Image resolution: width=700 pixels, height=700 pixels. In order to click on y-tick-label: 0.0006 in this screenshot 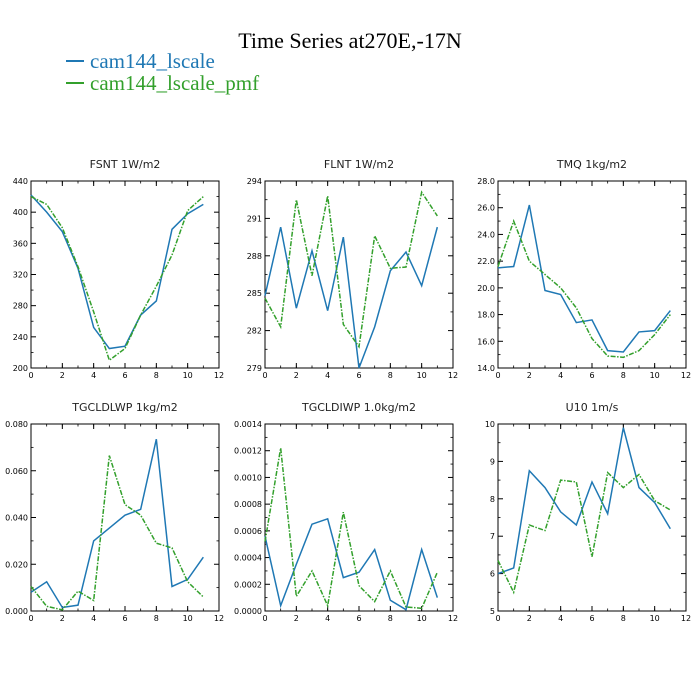, I will do `click(248, 531)`.